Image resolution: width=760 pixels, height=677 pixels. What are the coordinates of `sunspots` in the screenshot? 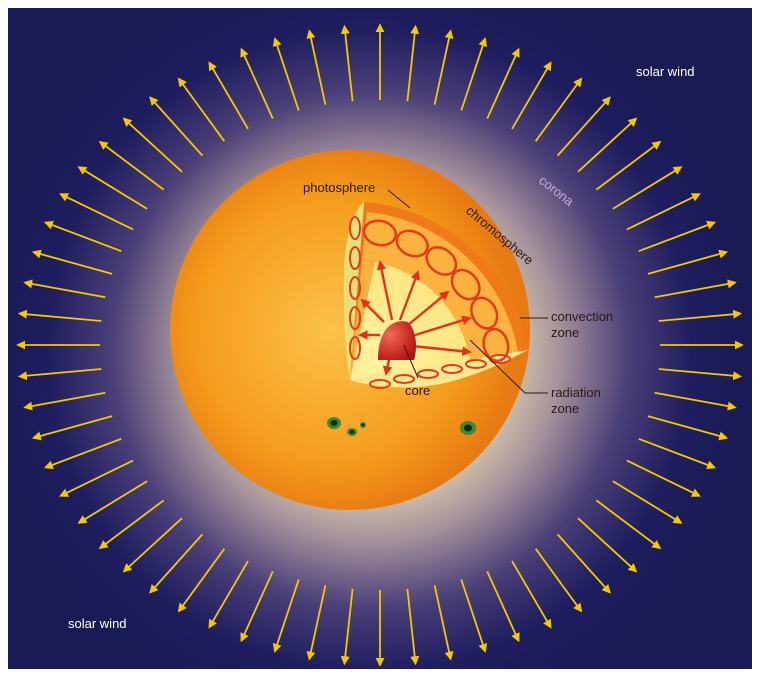 It's located at (401, 426).